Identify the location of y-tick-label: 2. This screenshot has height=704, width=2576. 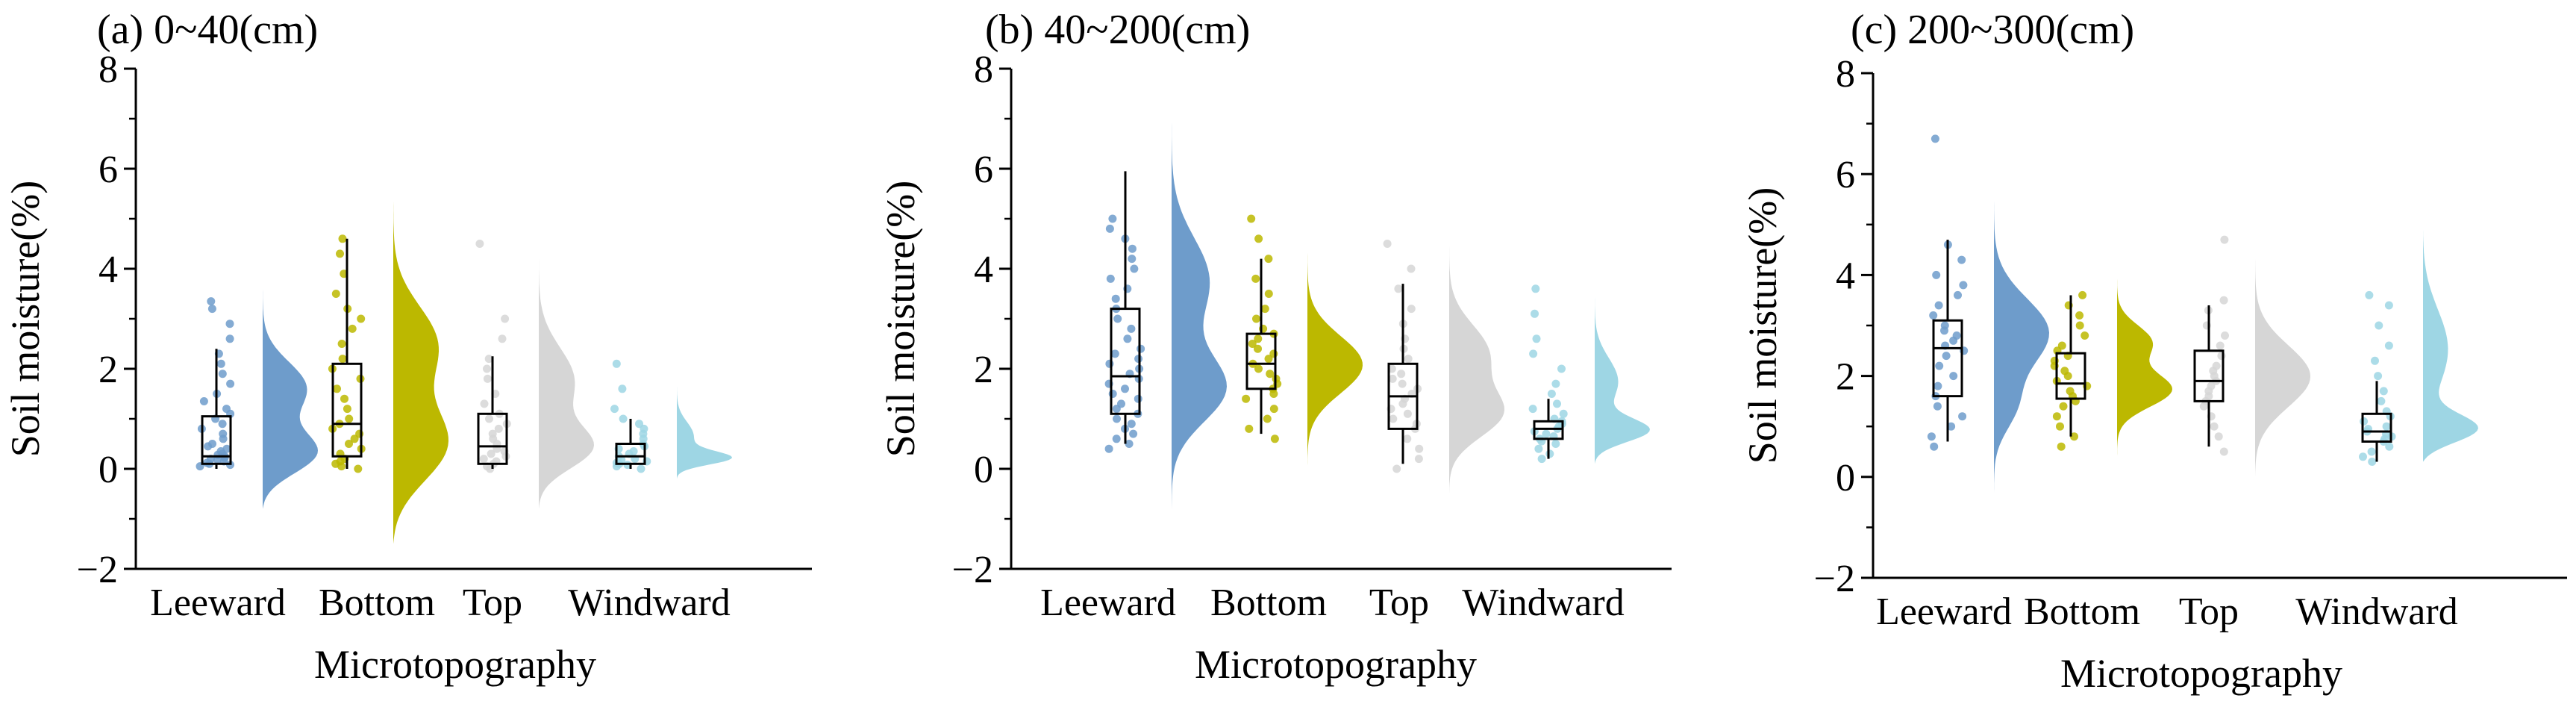
(983, 370).